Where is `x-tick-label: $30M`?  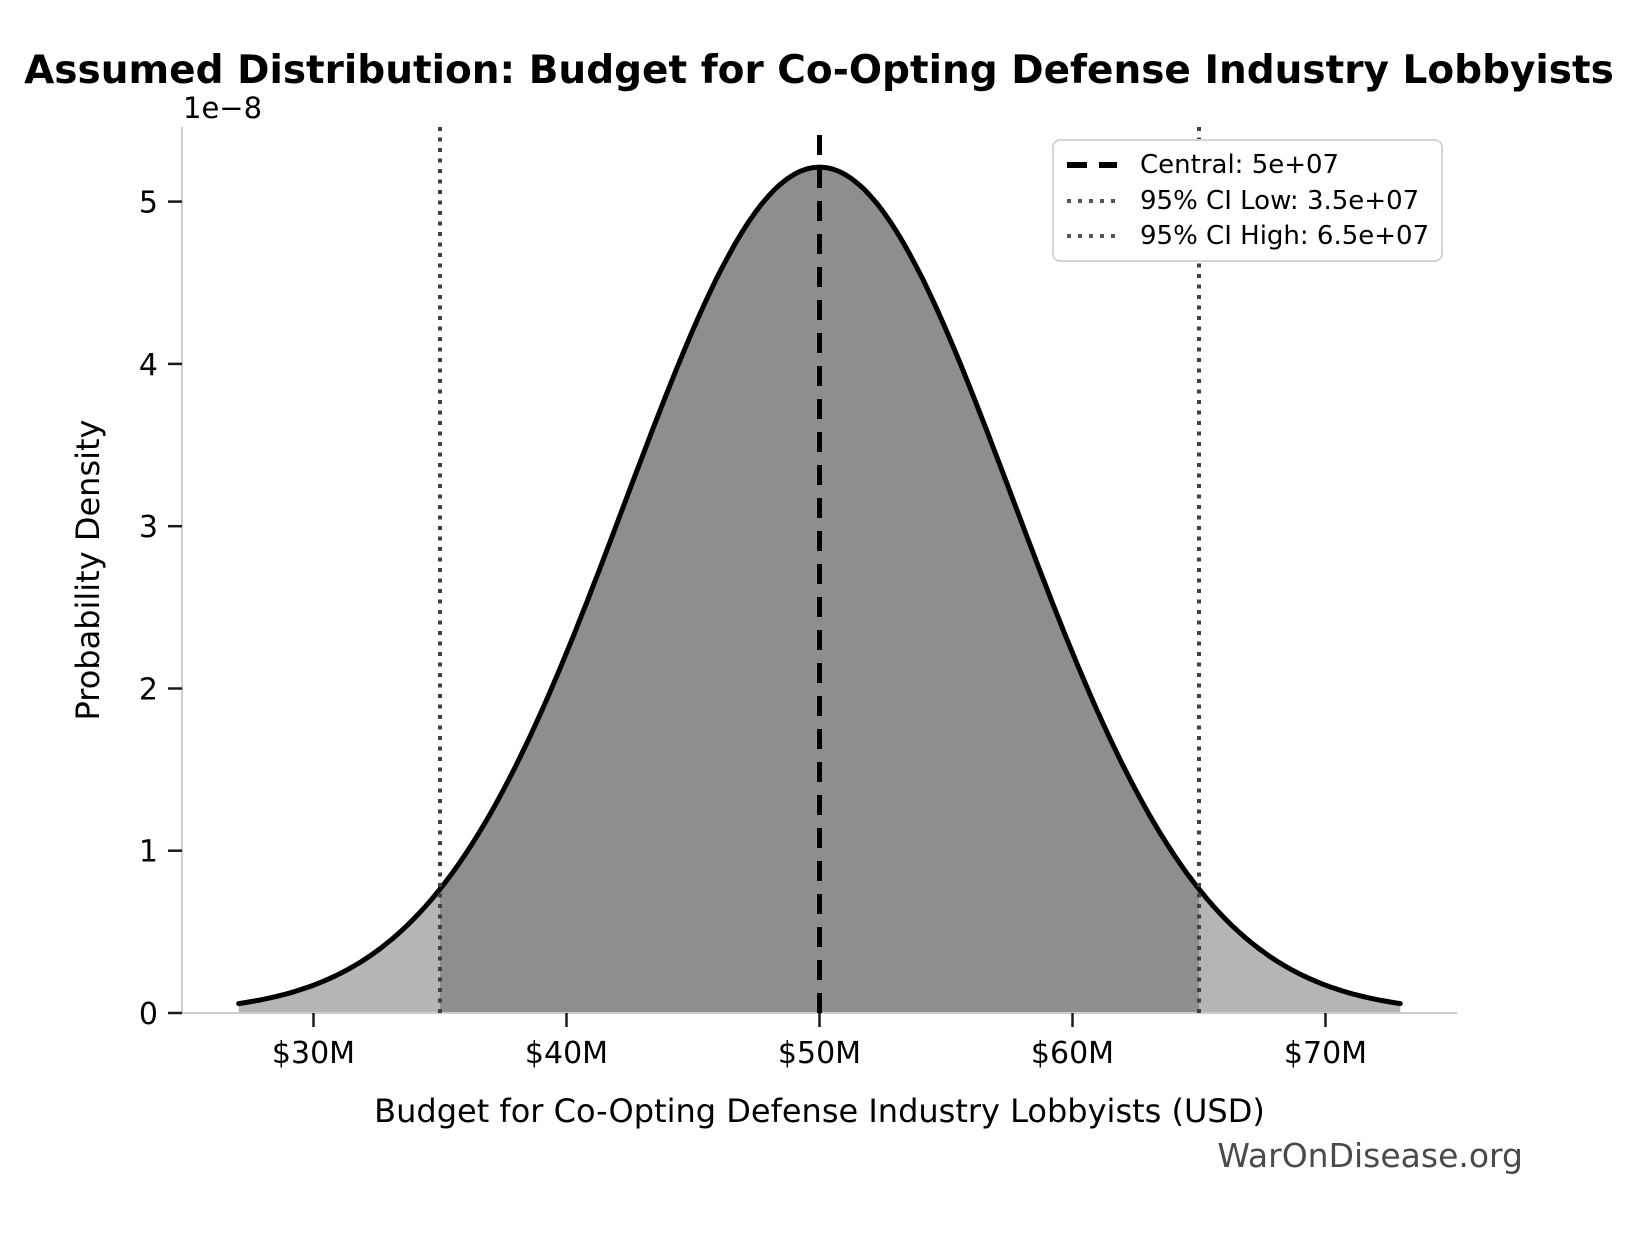
x-tick-label: $30M is located at coordinates (313, 1053).